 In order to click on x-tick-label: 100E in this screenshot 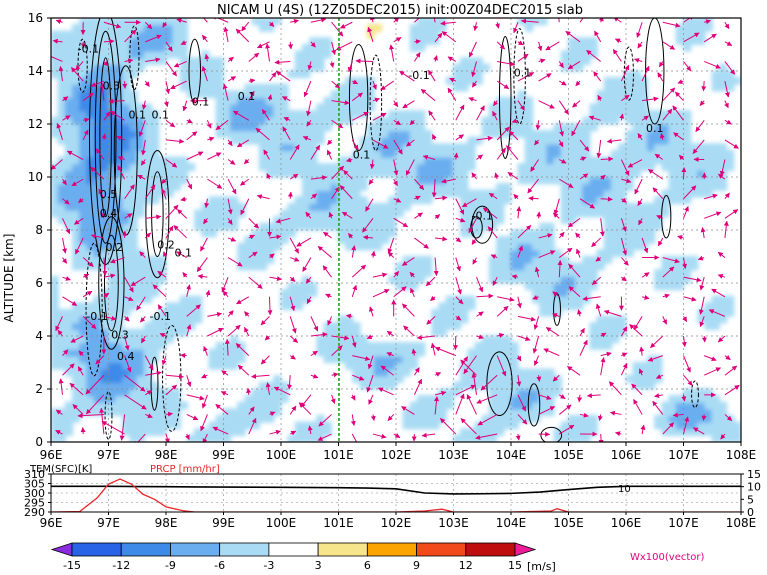, I will do `click(281, 455)`.